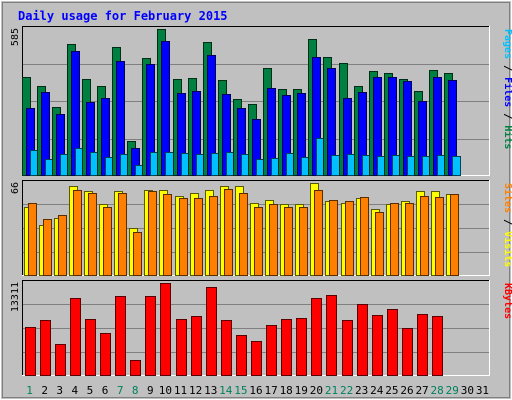 This screenshot has width=512, height=400. Describe the element at coordinates (165, 390) in the screenshot. I see `day-label-10: 10` at that location.